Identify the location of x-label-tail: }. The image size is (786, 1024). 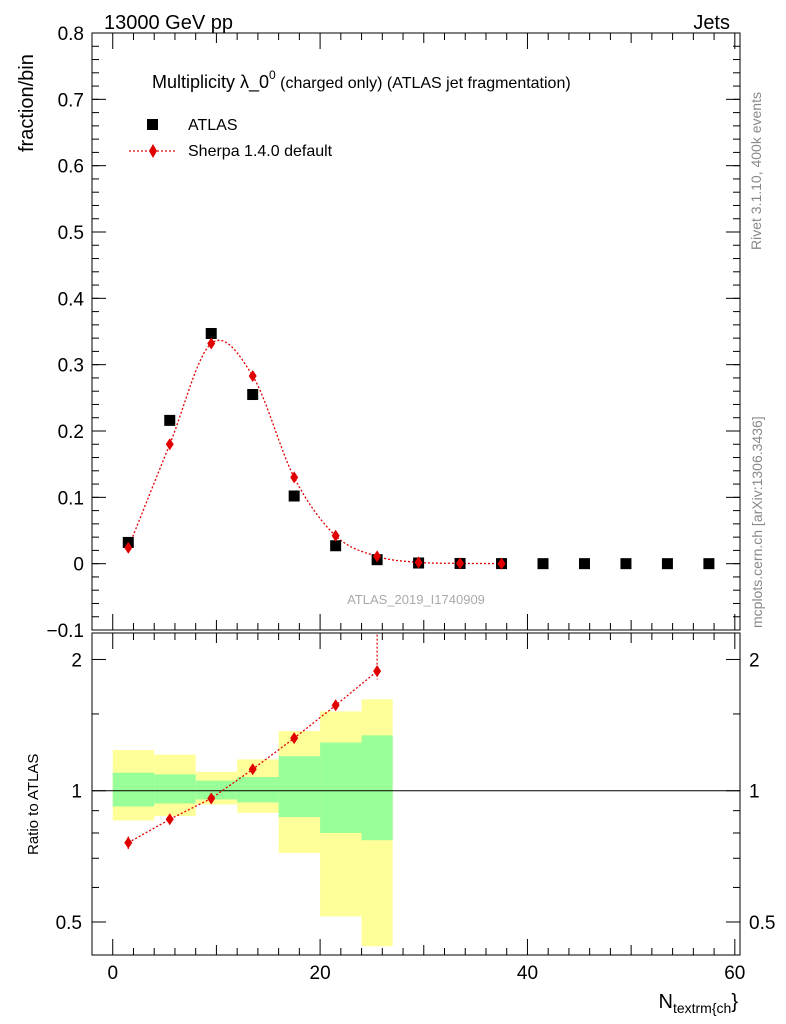
(734, 1002).